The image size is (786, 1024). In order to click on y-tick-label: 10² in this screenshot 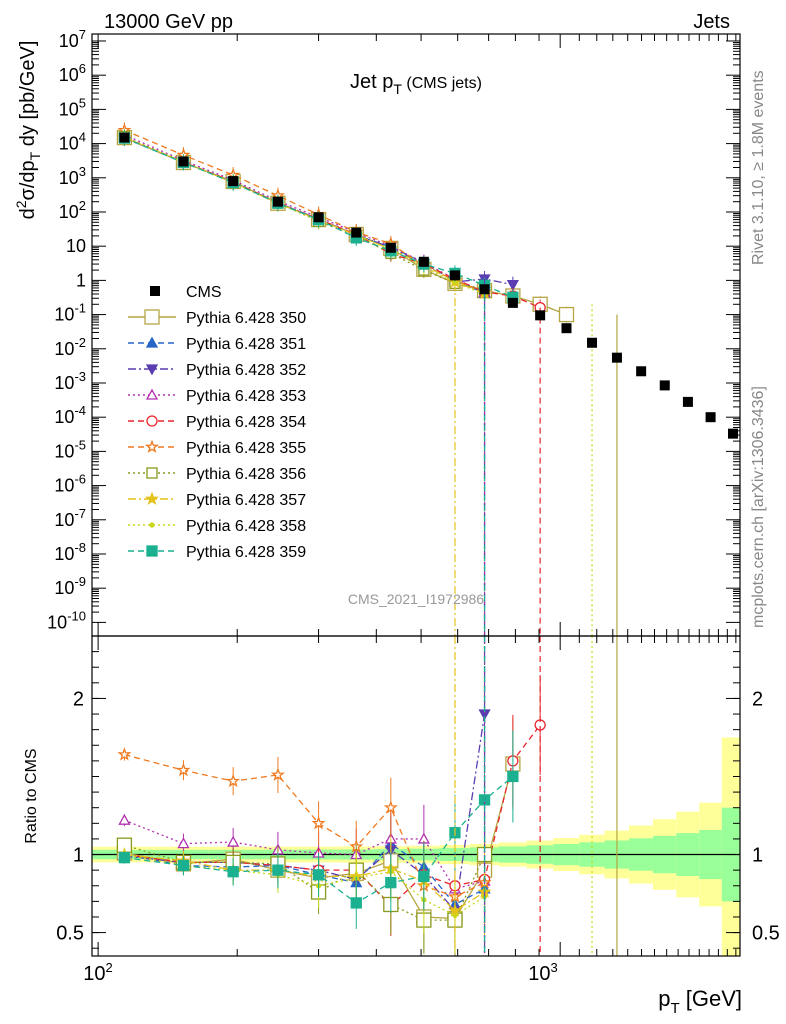, I will do `click(72, 210)`.